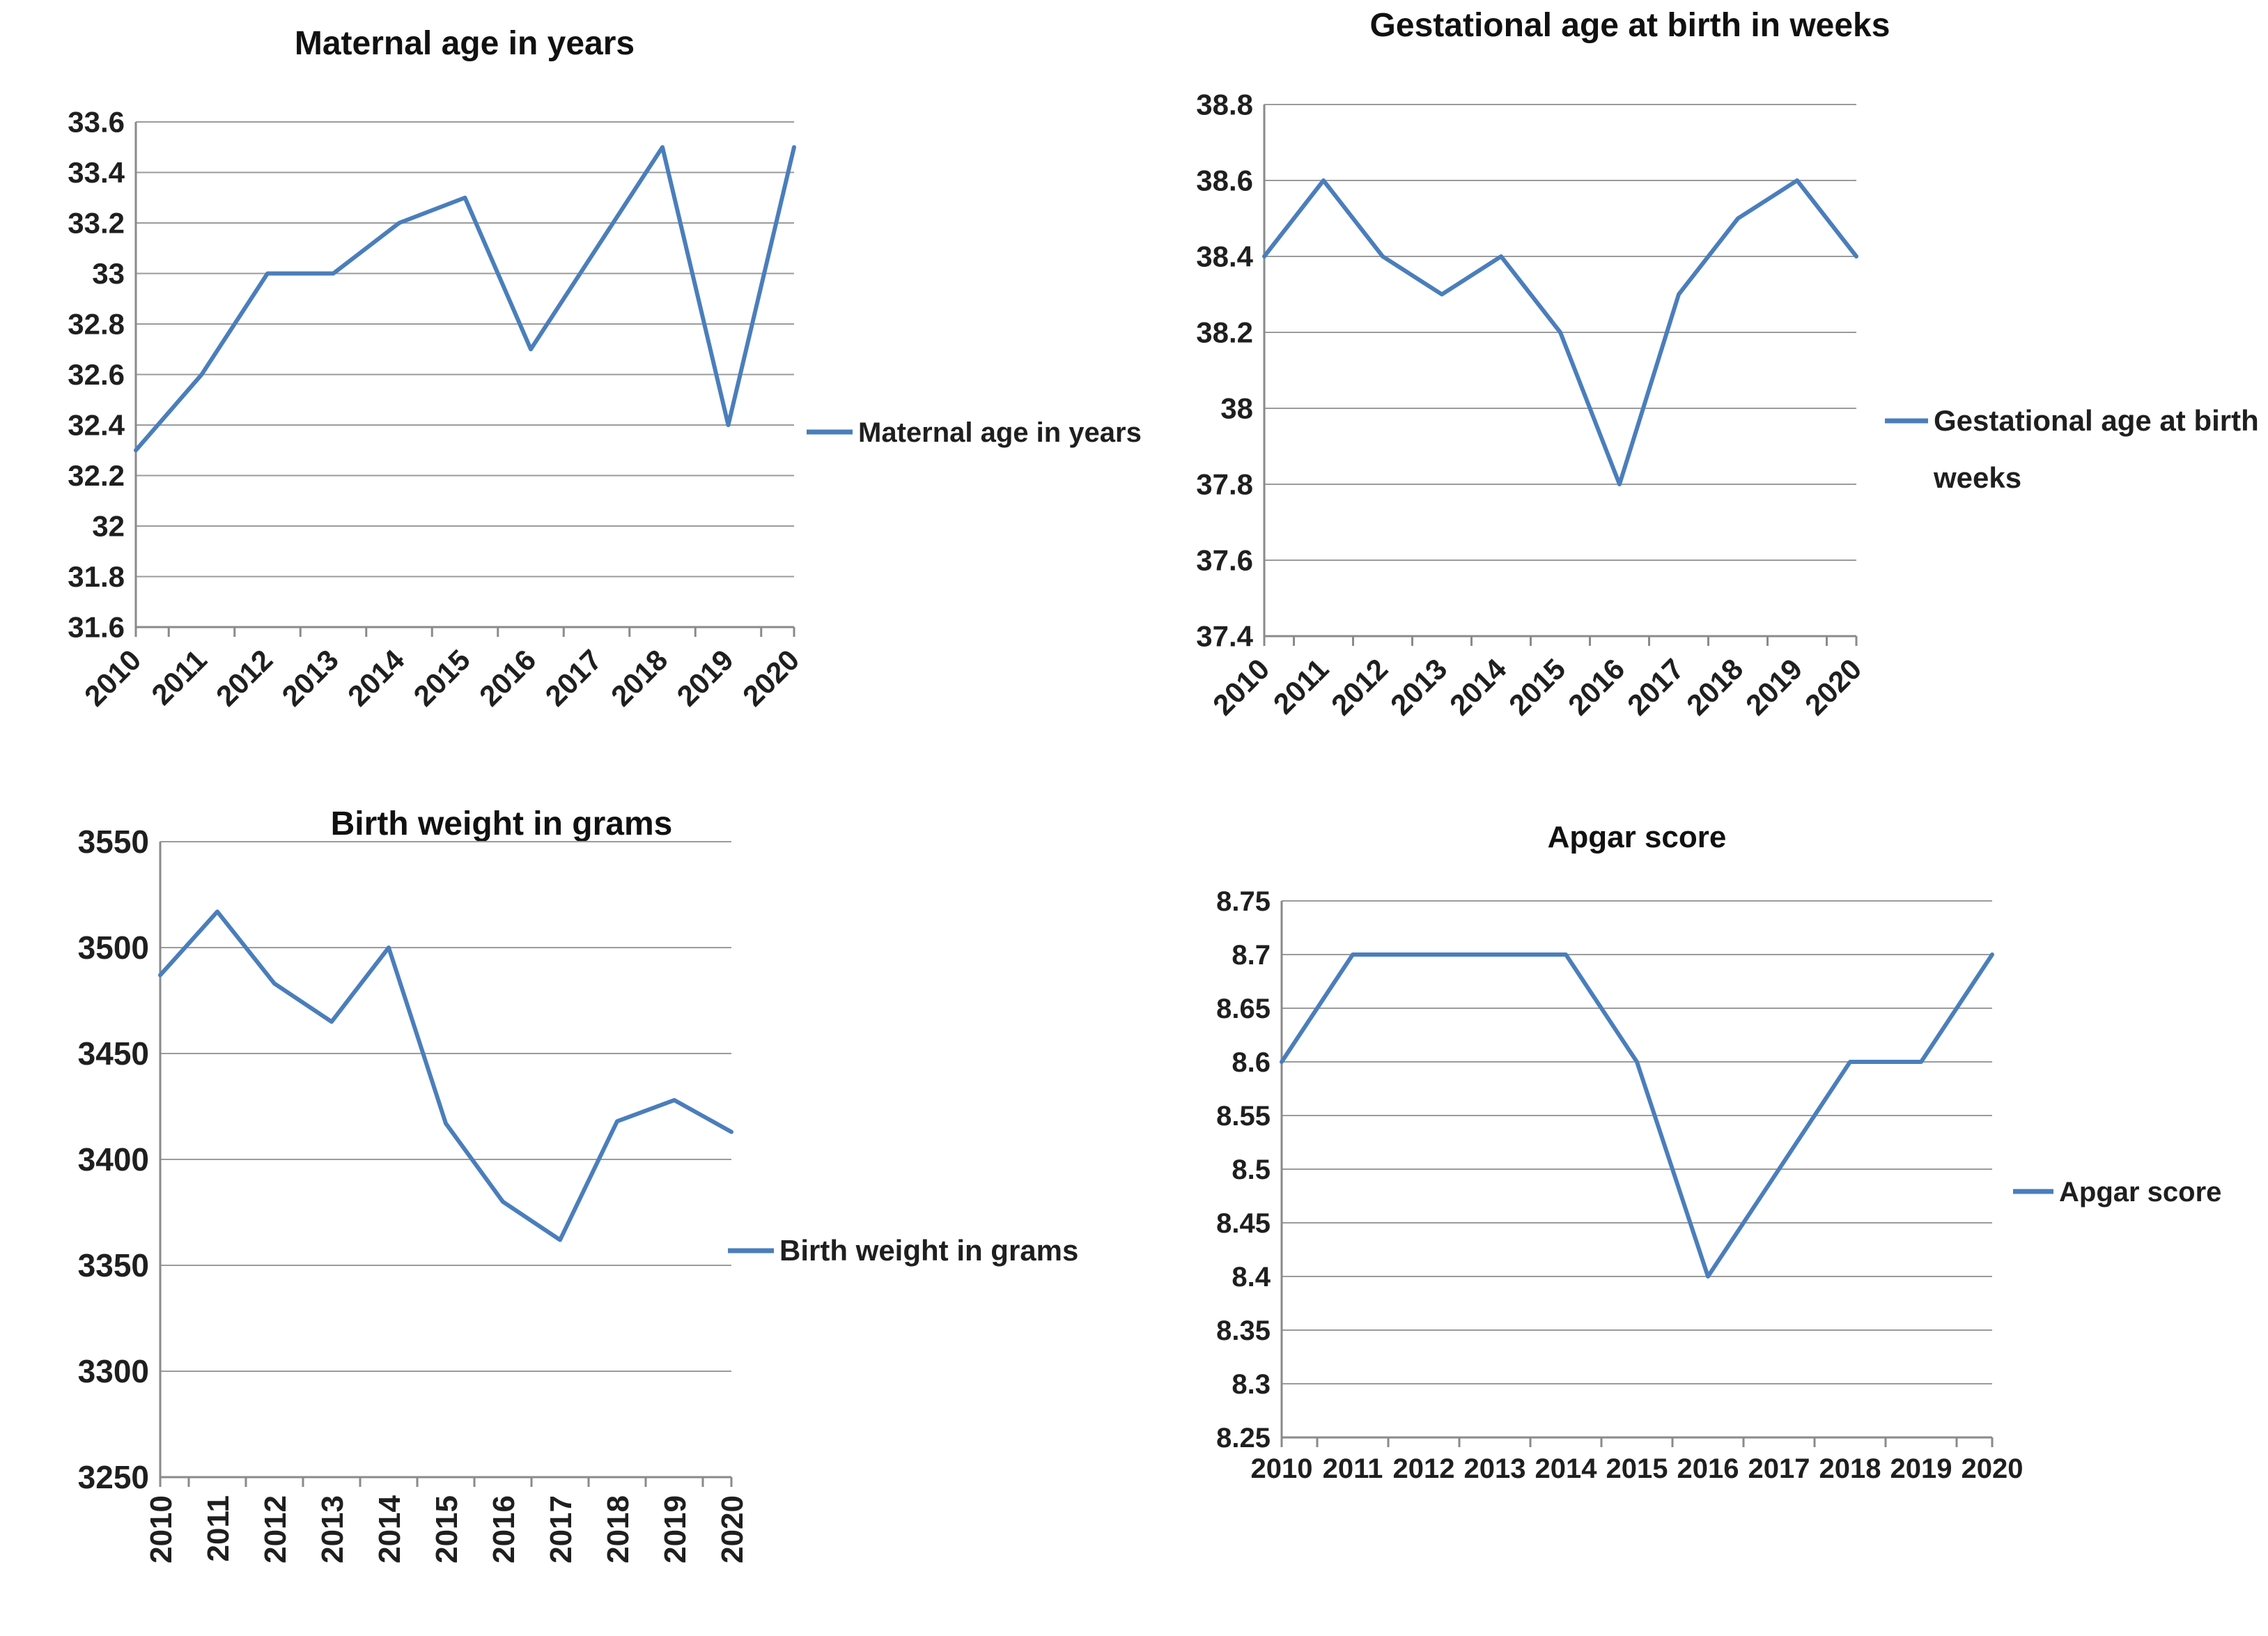 This screenshot has width=2268, height=1636. I want to click on legend: Apgar score, so click(2117, 1192).